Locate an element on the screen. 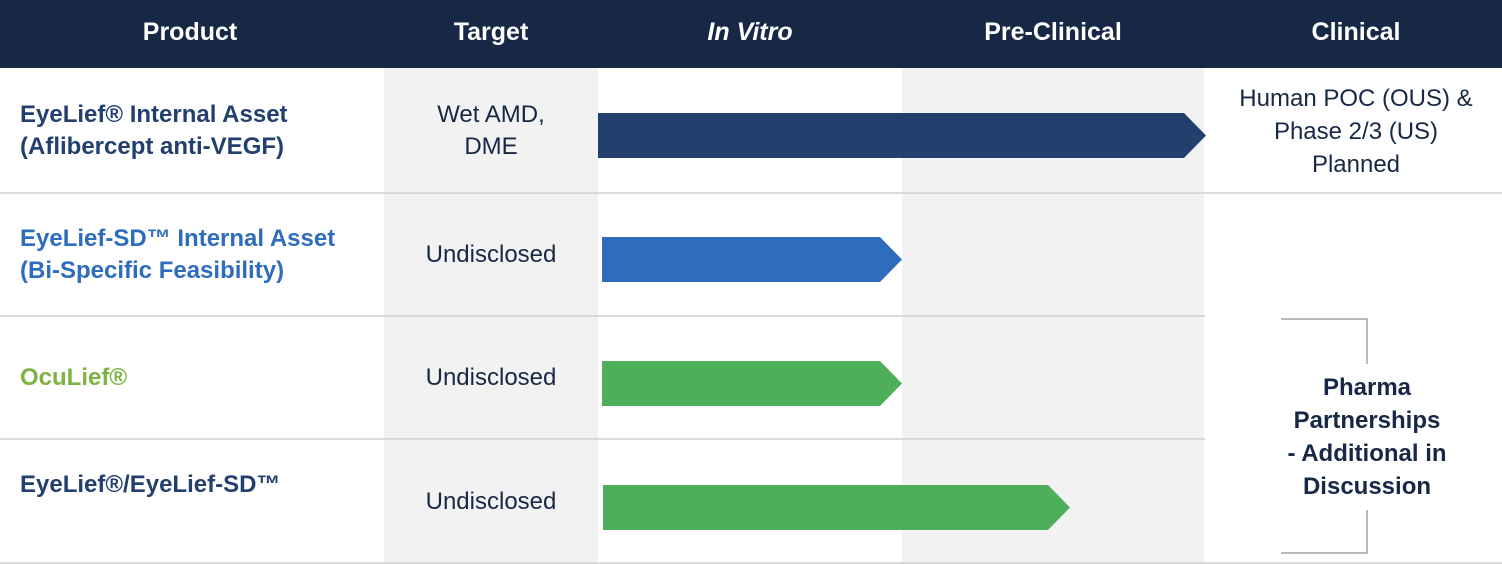 This screenshot has height=564, width=1502. clinical-line: Phase 2/3 (US) is located at coordinates (1356, 131).